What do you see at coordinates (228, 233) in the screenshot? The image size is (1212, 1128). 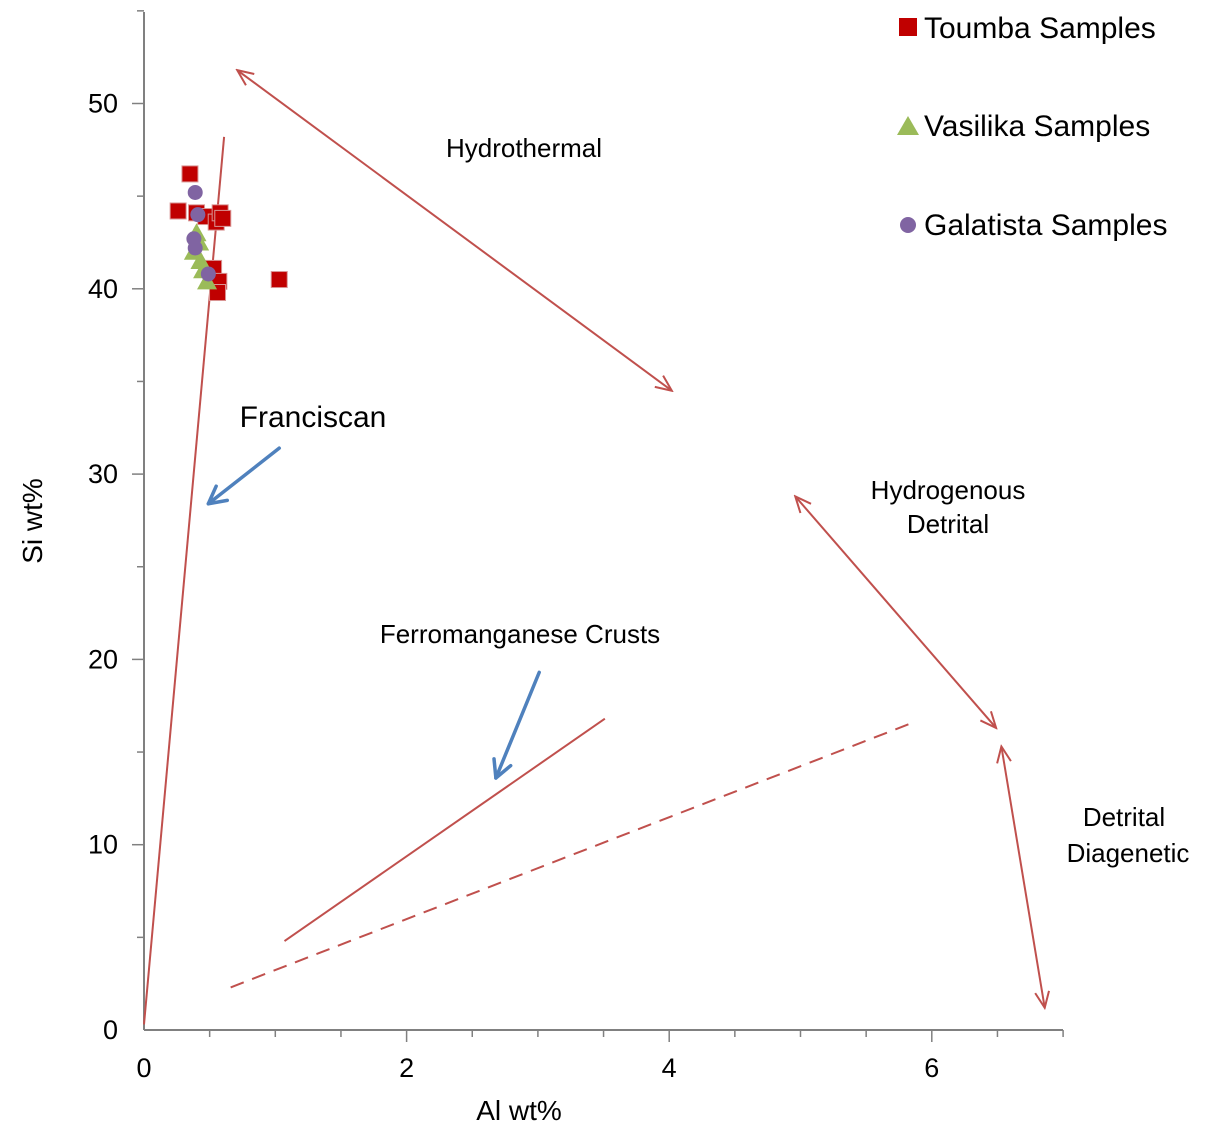 I see `data-points-group` at bounding box center [228, 233].